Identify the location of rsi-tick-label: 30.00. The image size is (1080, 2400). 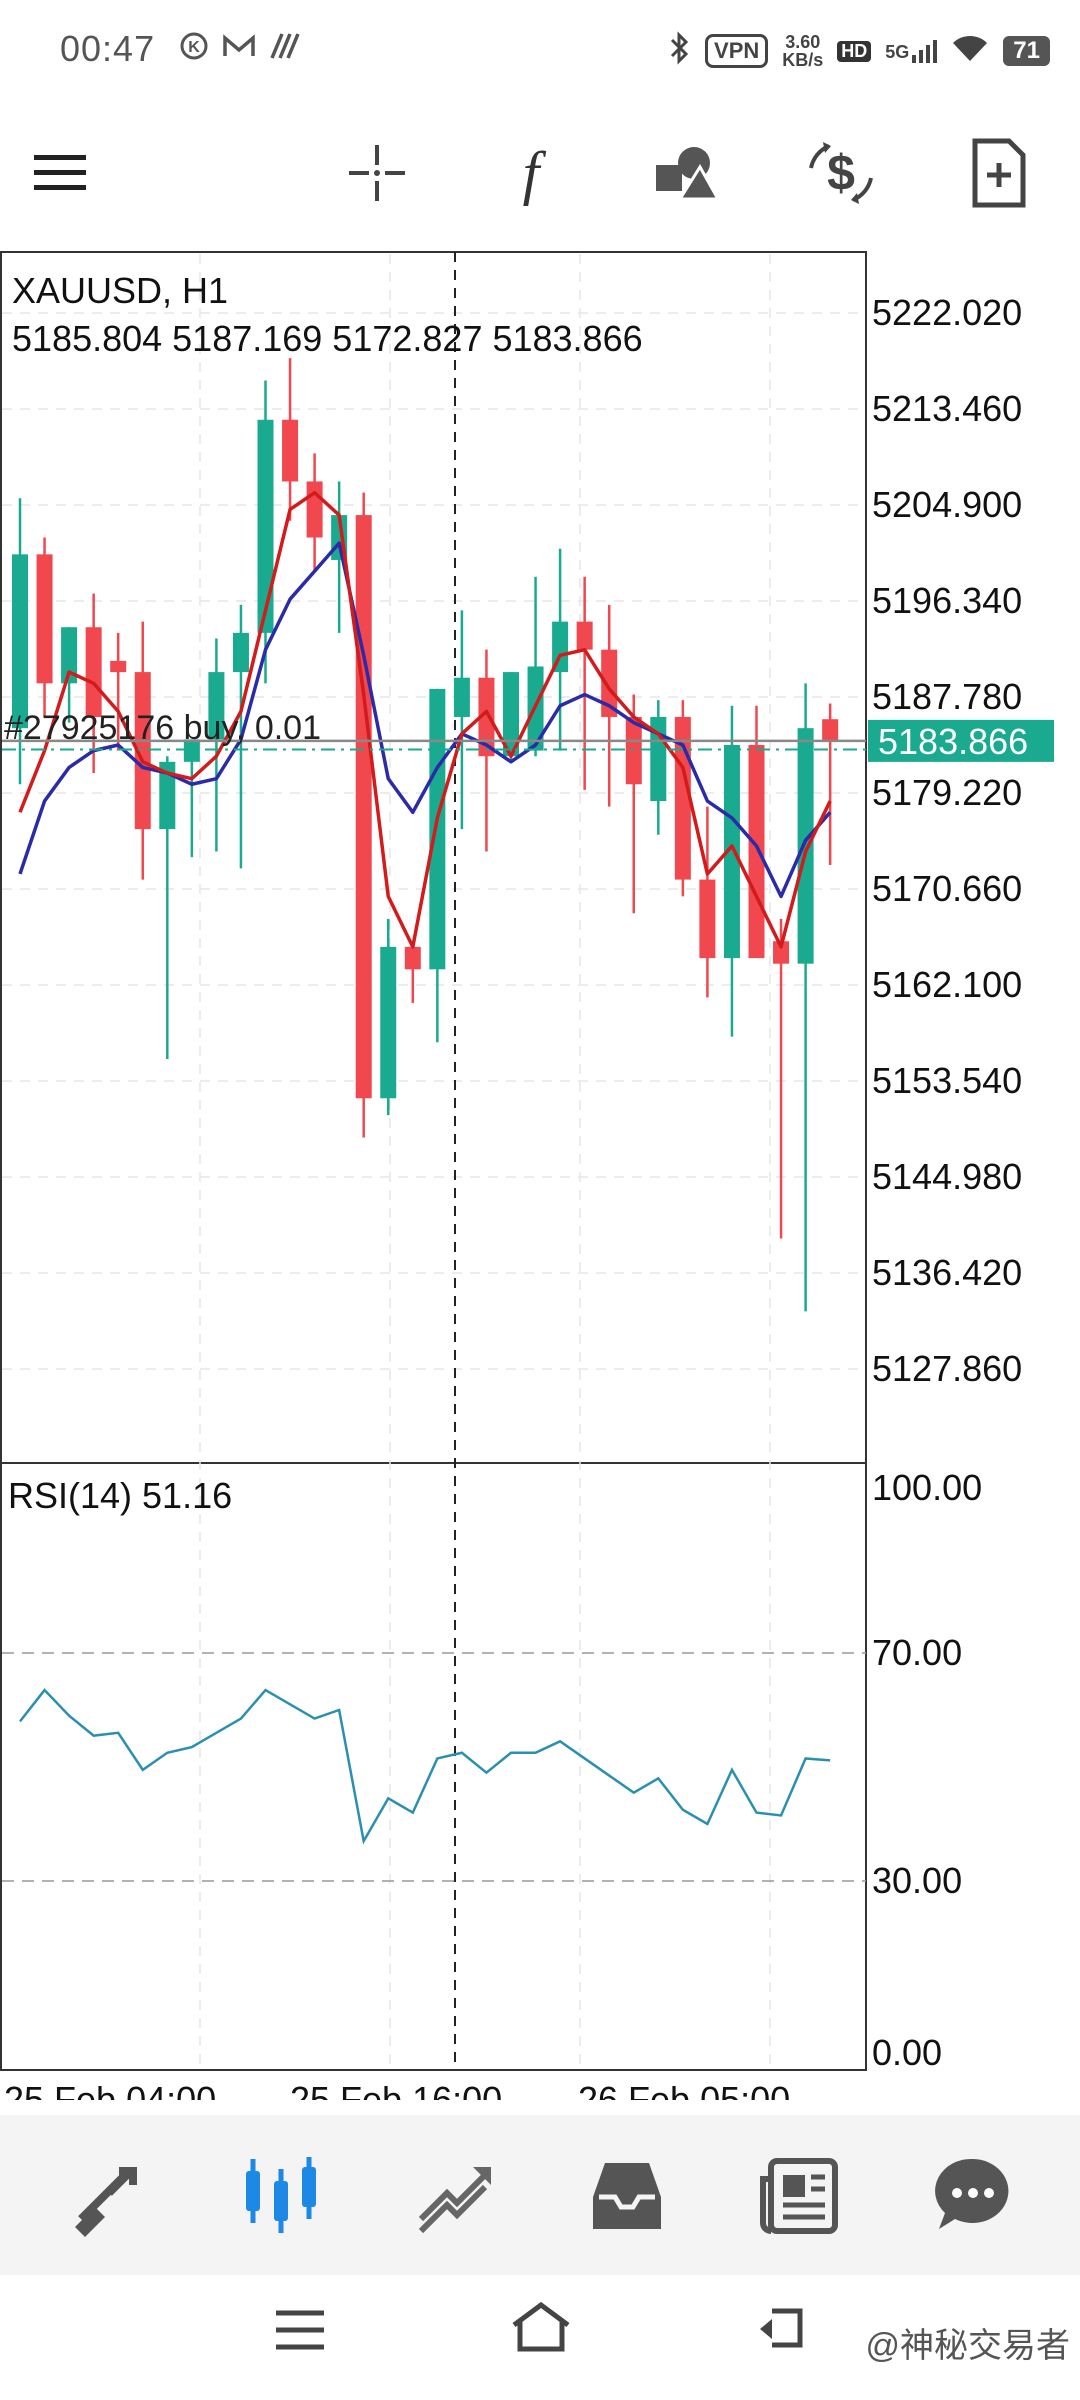
(917, 1880).